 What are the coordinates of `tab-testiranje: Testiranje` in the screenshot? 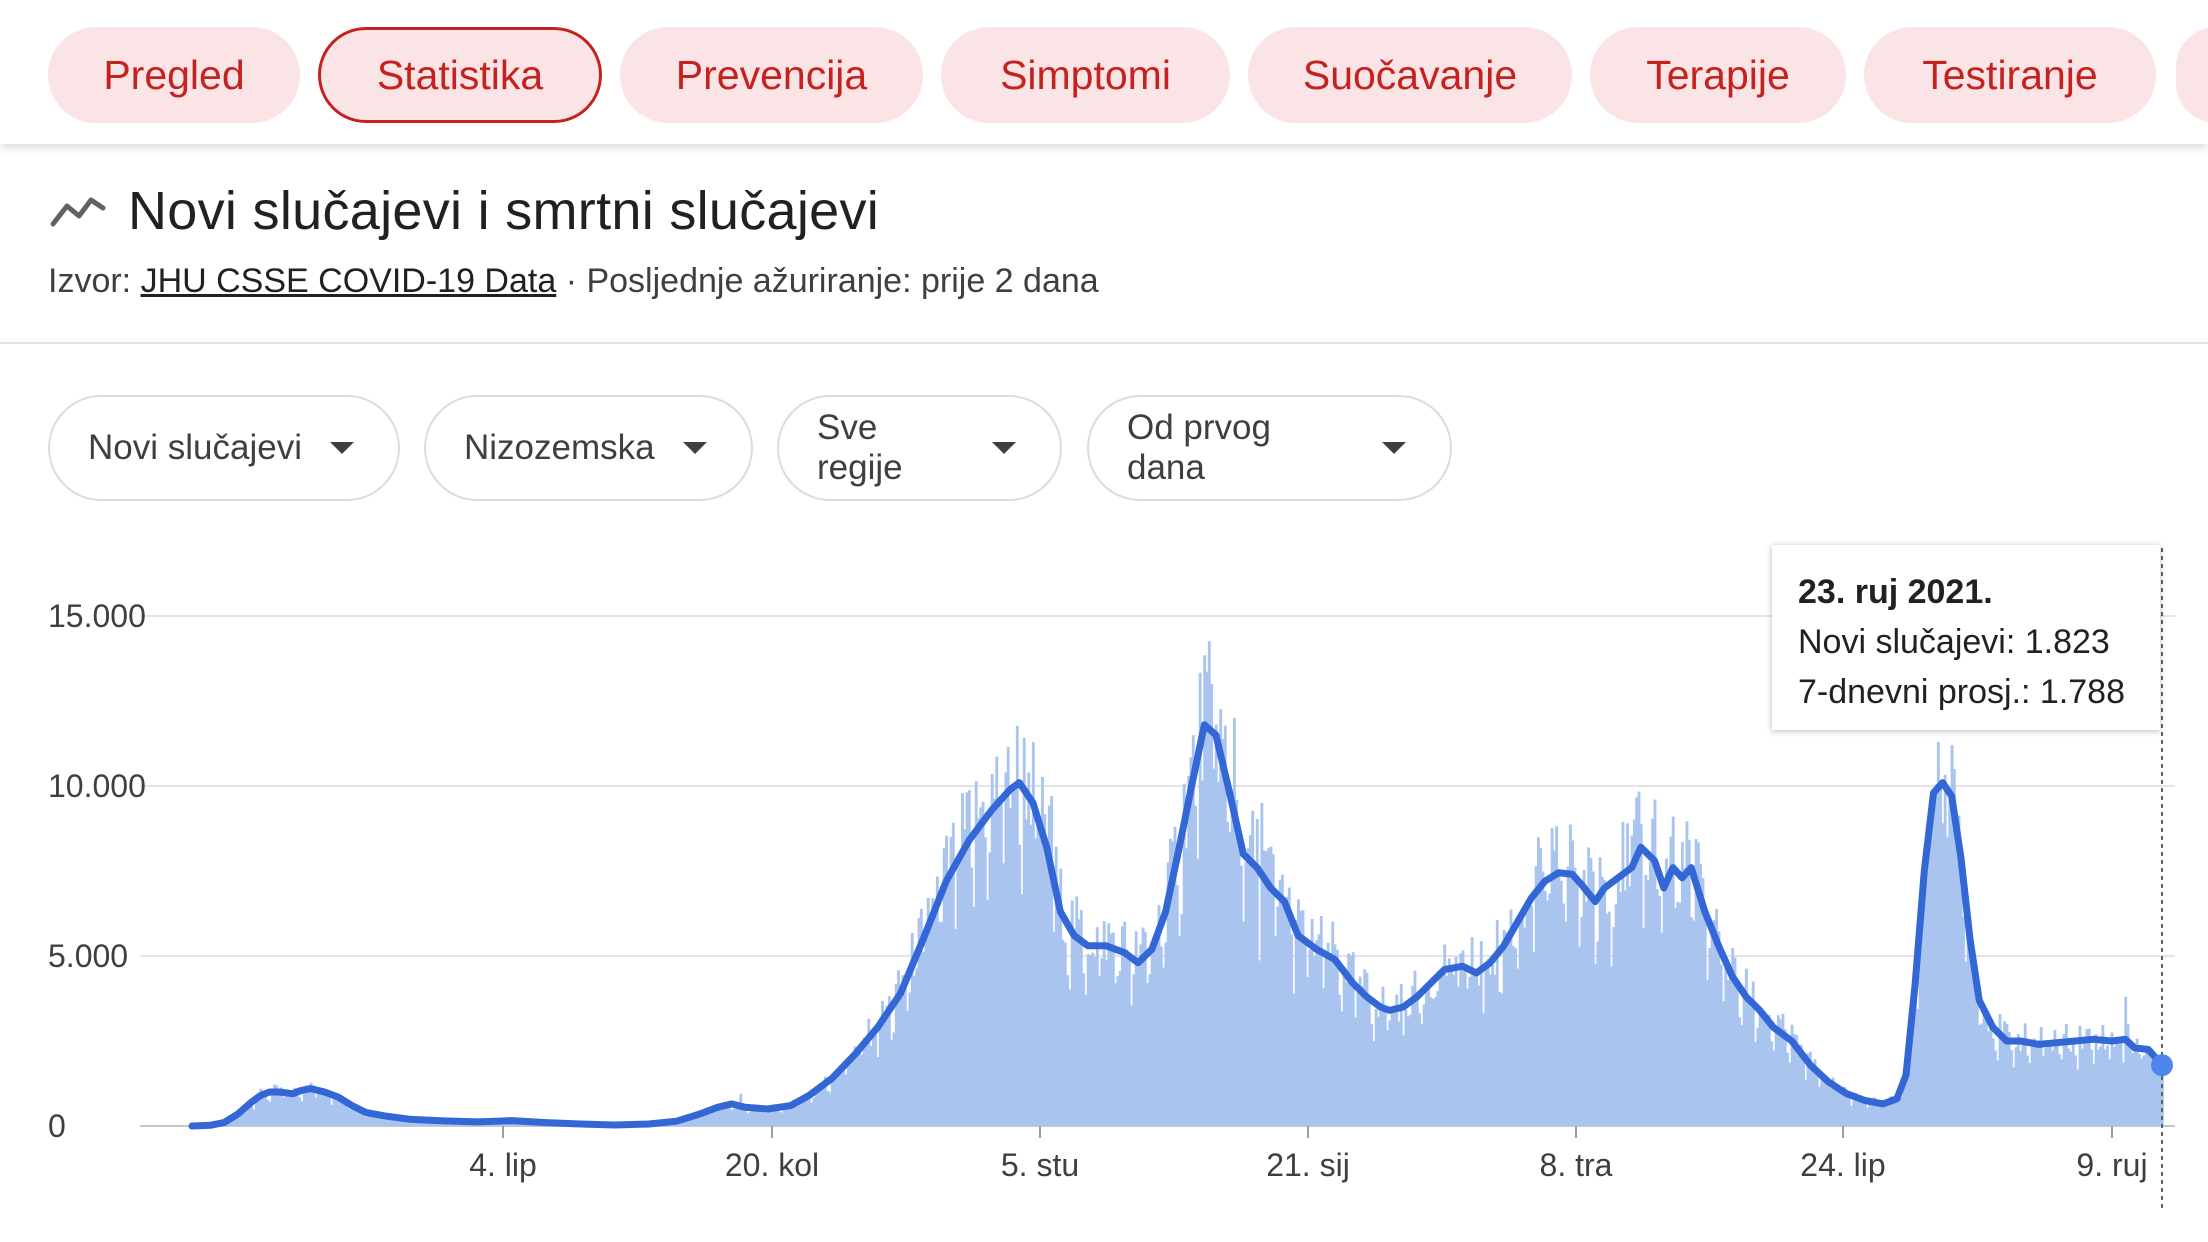 It's located at (2010, 75).